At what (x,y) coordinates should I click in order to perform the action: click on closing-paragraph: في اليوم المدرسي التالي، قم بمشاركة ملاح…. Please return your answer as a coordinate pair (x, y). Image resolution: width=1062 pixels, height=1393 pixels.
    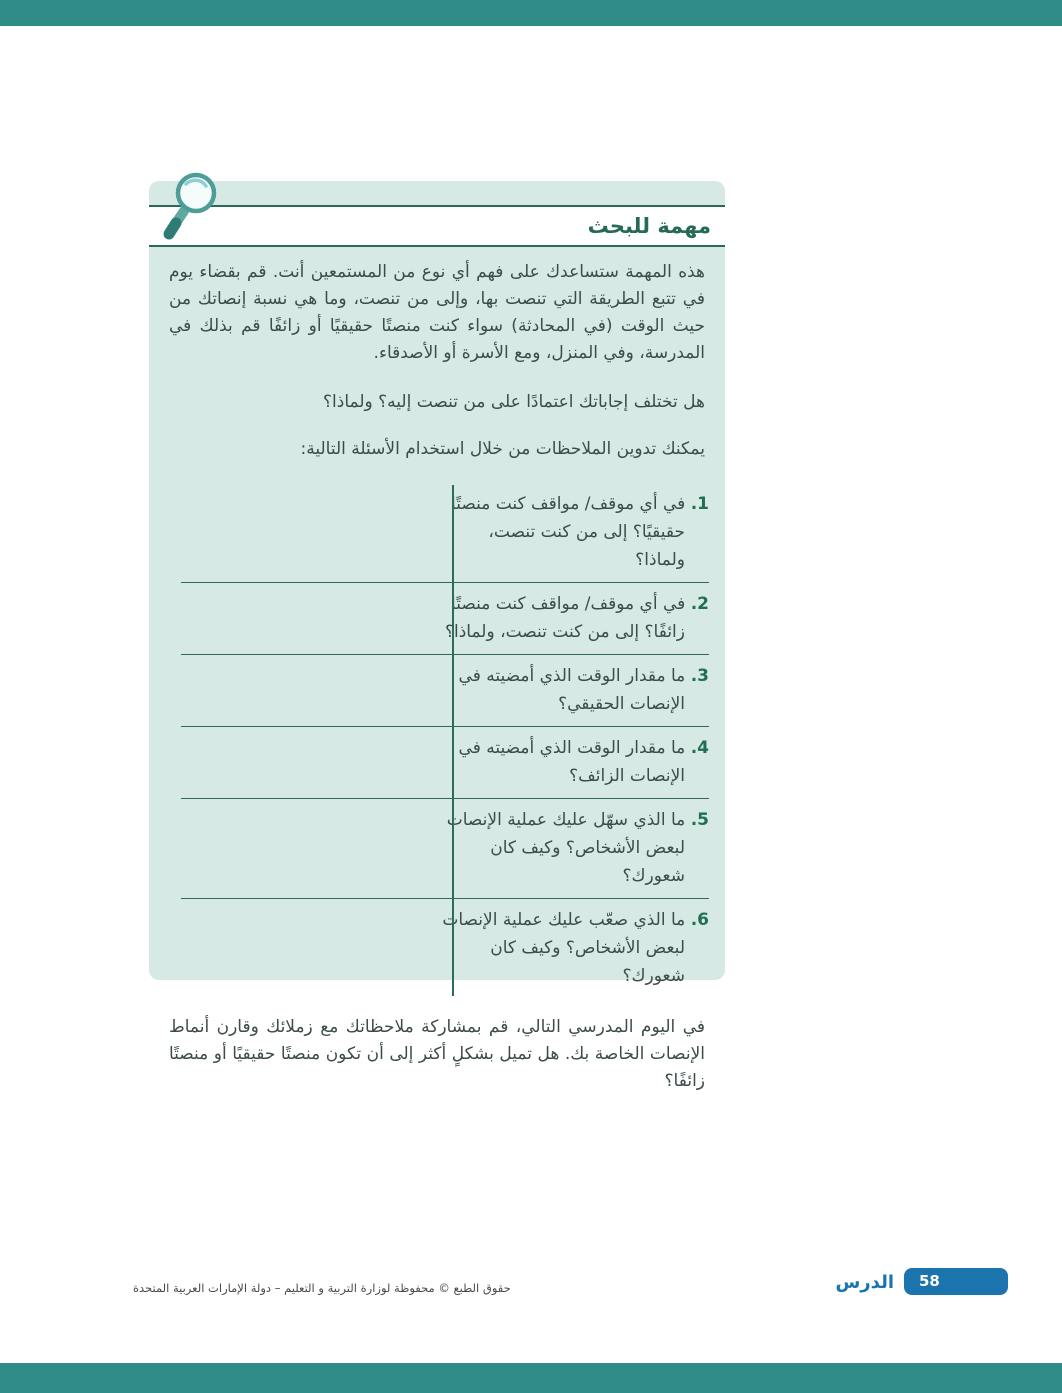
    Looking at the image, I should click on (437, 1054).